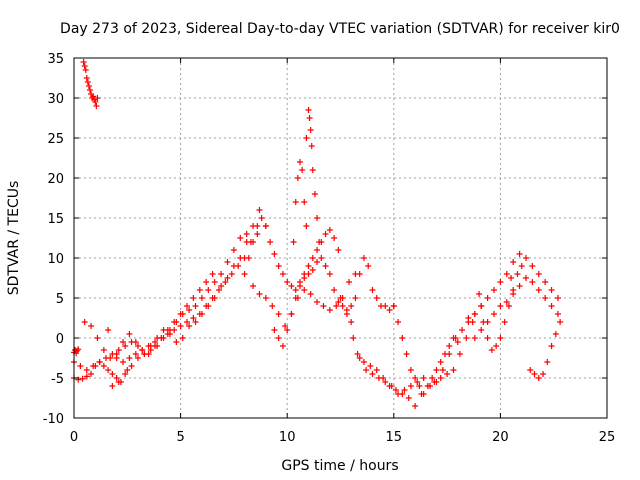 Image resolution: width=640 pixels, height=480 pixels. What do you see at coordinates (55, 59) in the screenshot?
I see `y-tick-label: 35` at bounding box center [55, 59].